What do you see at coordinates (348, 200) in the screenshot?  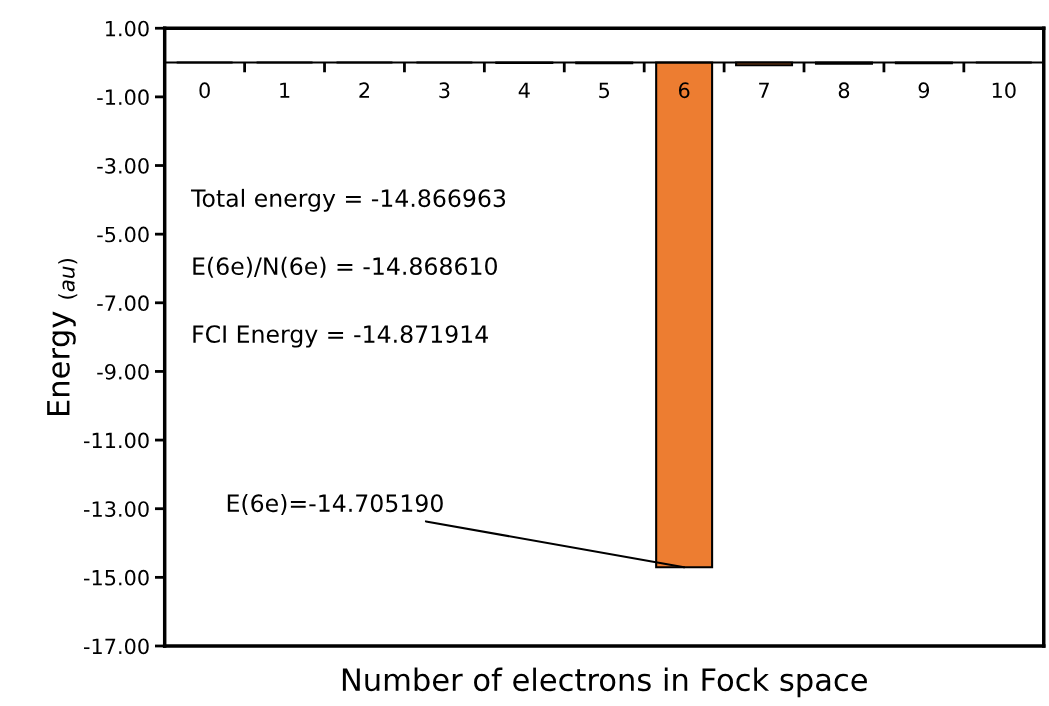 I see `annotation: Total energy = -14.866963` at bounding box center [348, 200].